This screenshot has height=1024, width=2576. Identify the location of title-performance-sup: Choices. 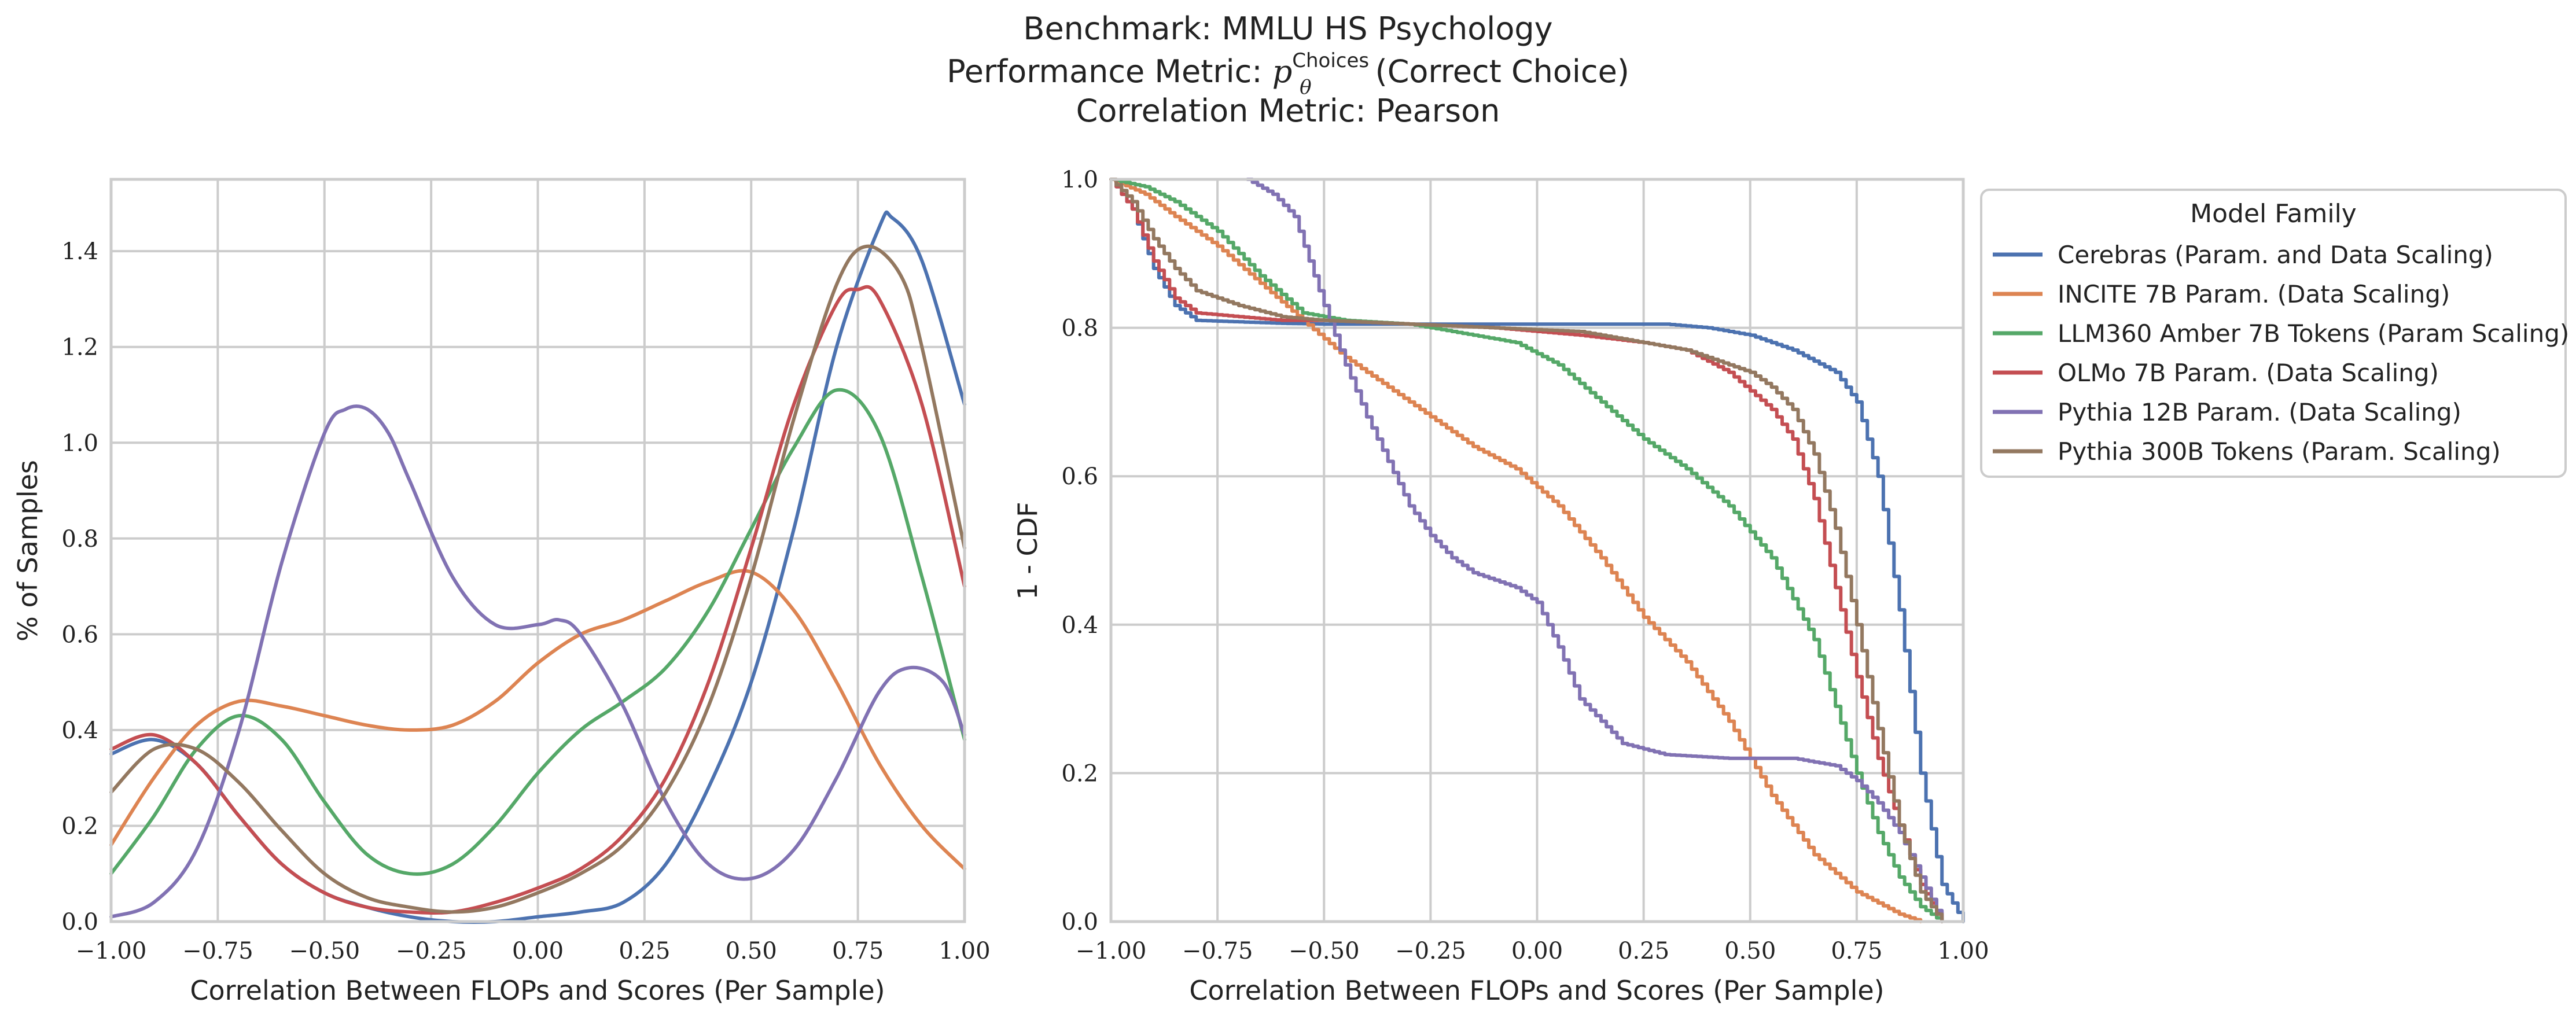
(1330, 60).